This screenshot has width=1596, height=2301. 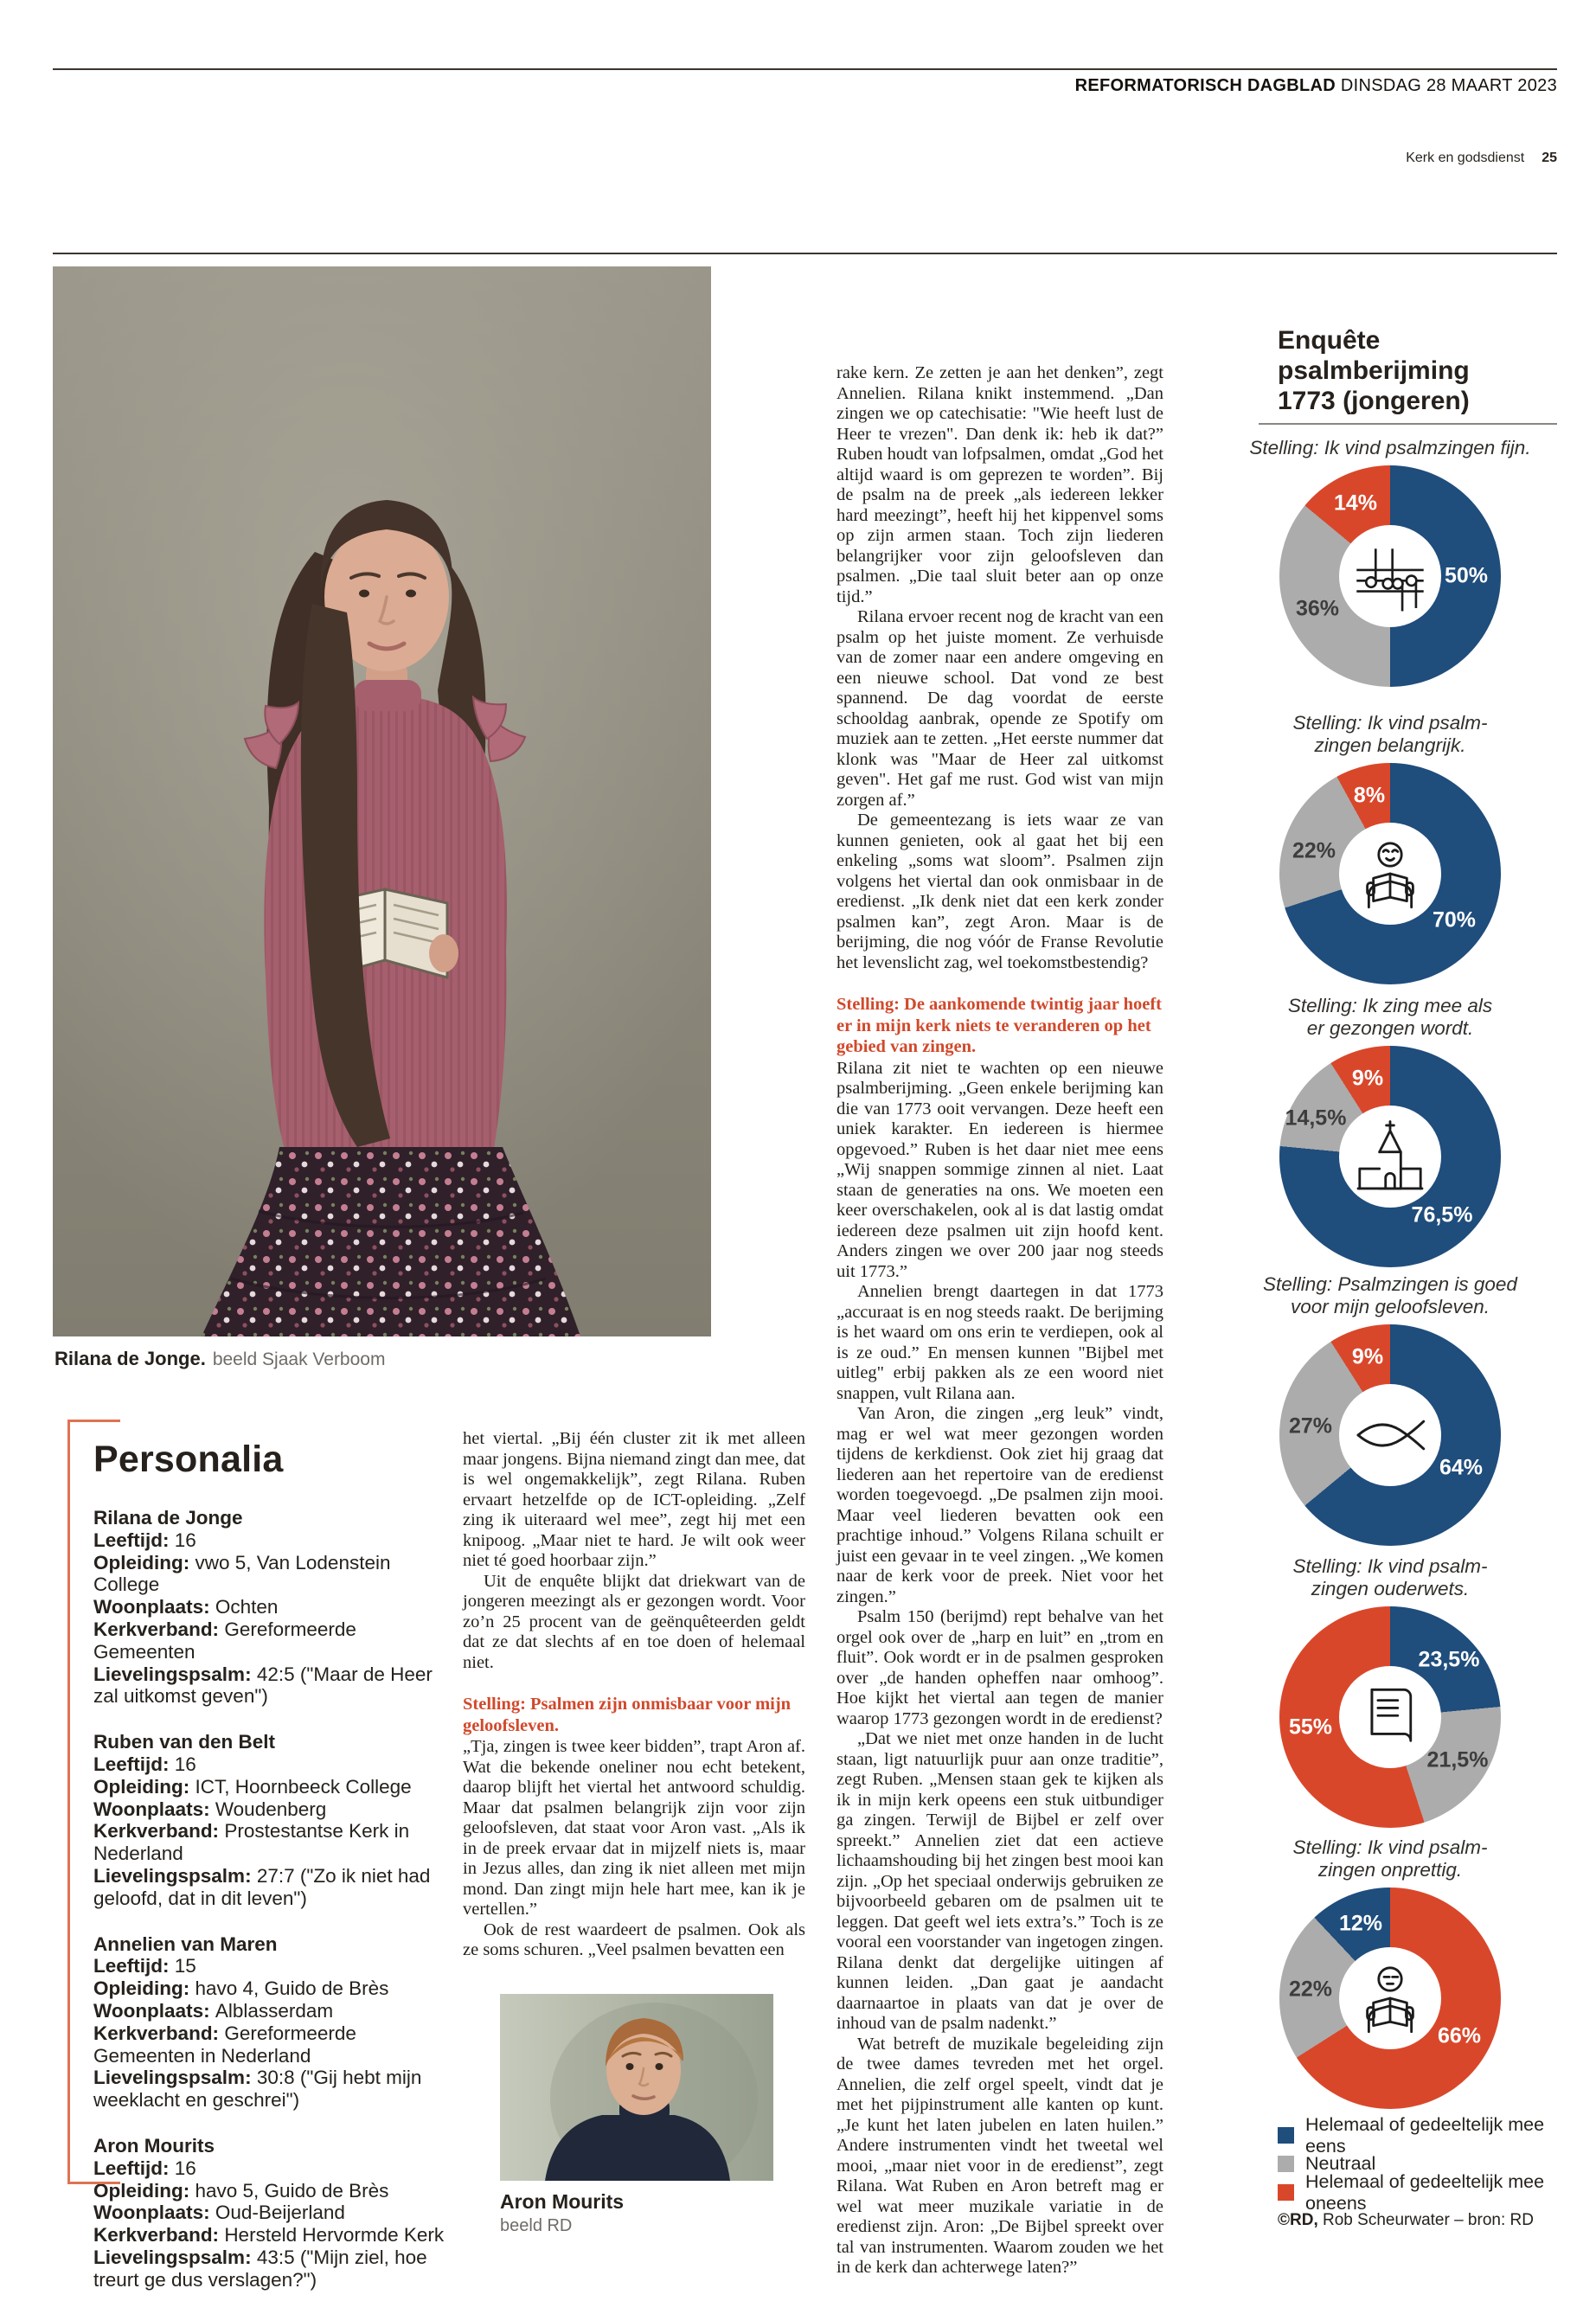 I want to click on personalia-field: Opleiding: vwo 5, Van Lodenstein College, so click(x=242, y=1573).